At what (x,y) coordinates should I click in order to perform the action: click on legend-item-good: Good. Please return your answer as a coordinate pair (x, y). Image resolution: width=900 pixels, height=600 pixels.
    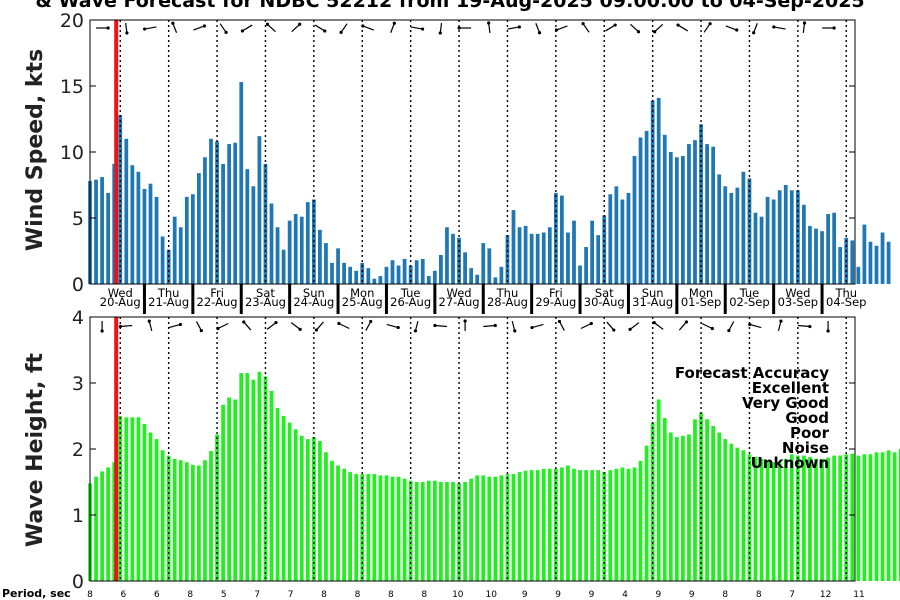
    Looking at the image, I should click on (807, 418).